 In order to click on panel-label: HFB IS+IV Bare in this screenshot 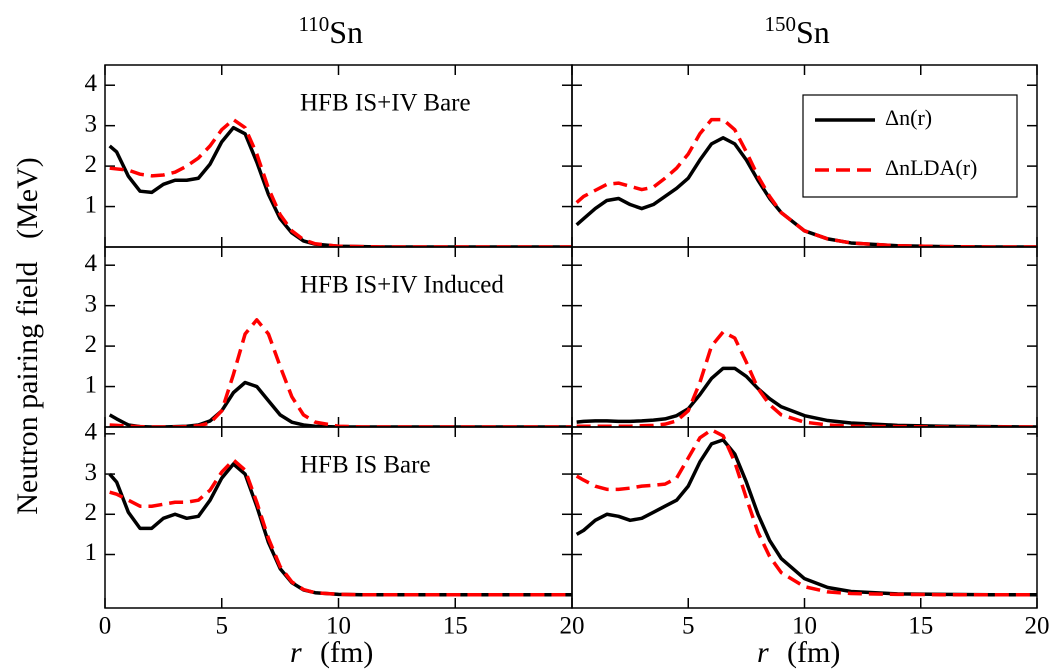, I will do `click(385, 103)`.